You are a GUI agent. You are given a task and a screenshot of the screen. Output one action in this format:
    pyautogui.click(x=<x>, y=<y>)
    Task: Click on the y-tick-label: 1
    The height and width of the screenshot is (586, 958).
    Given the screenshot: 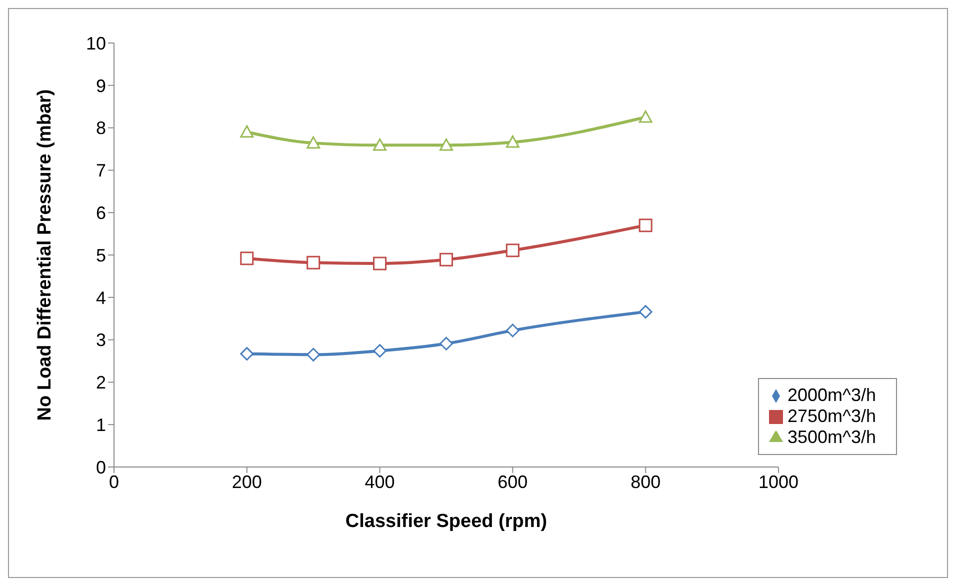 What is the action you would take?
    pyautogui.click(x=101, y=424)
    